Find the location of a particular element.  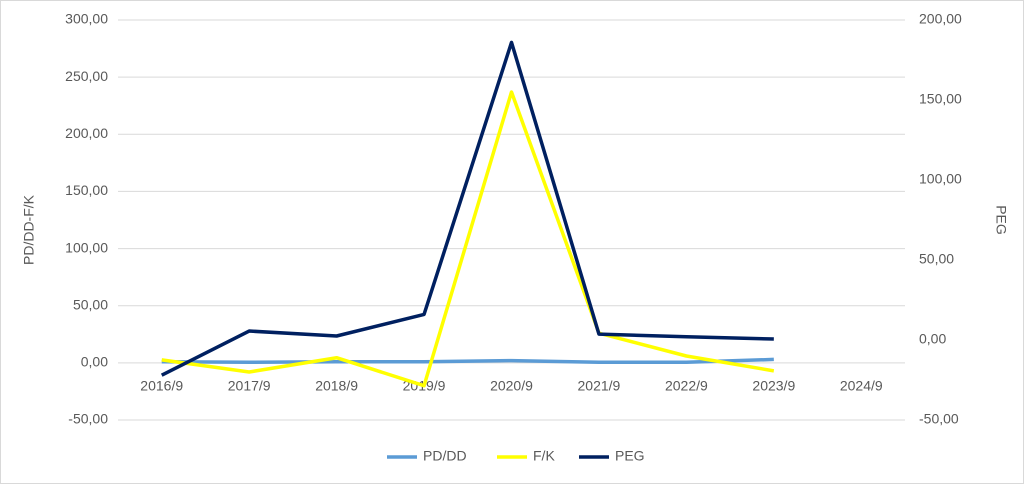

x-tick-label: 2023/9 is located at coordinates (773, 386).